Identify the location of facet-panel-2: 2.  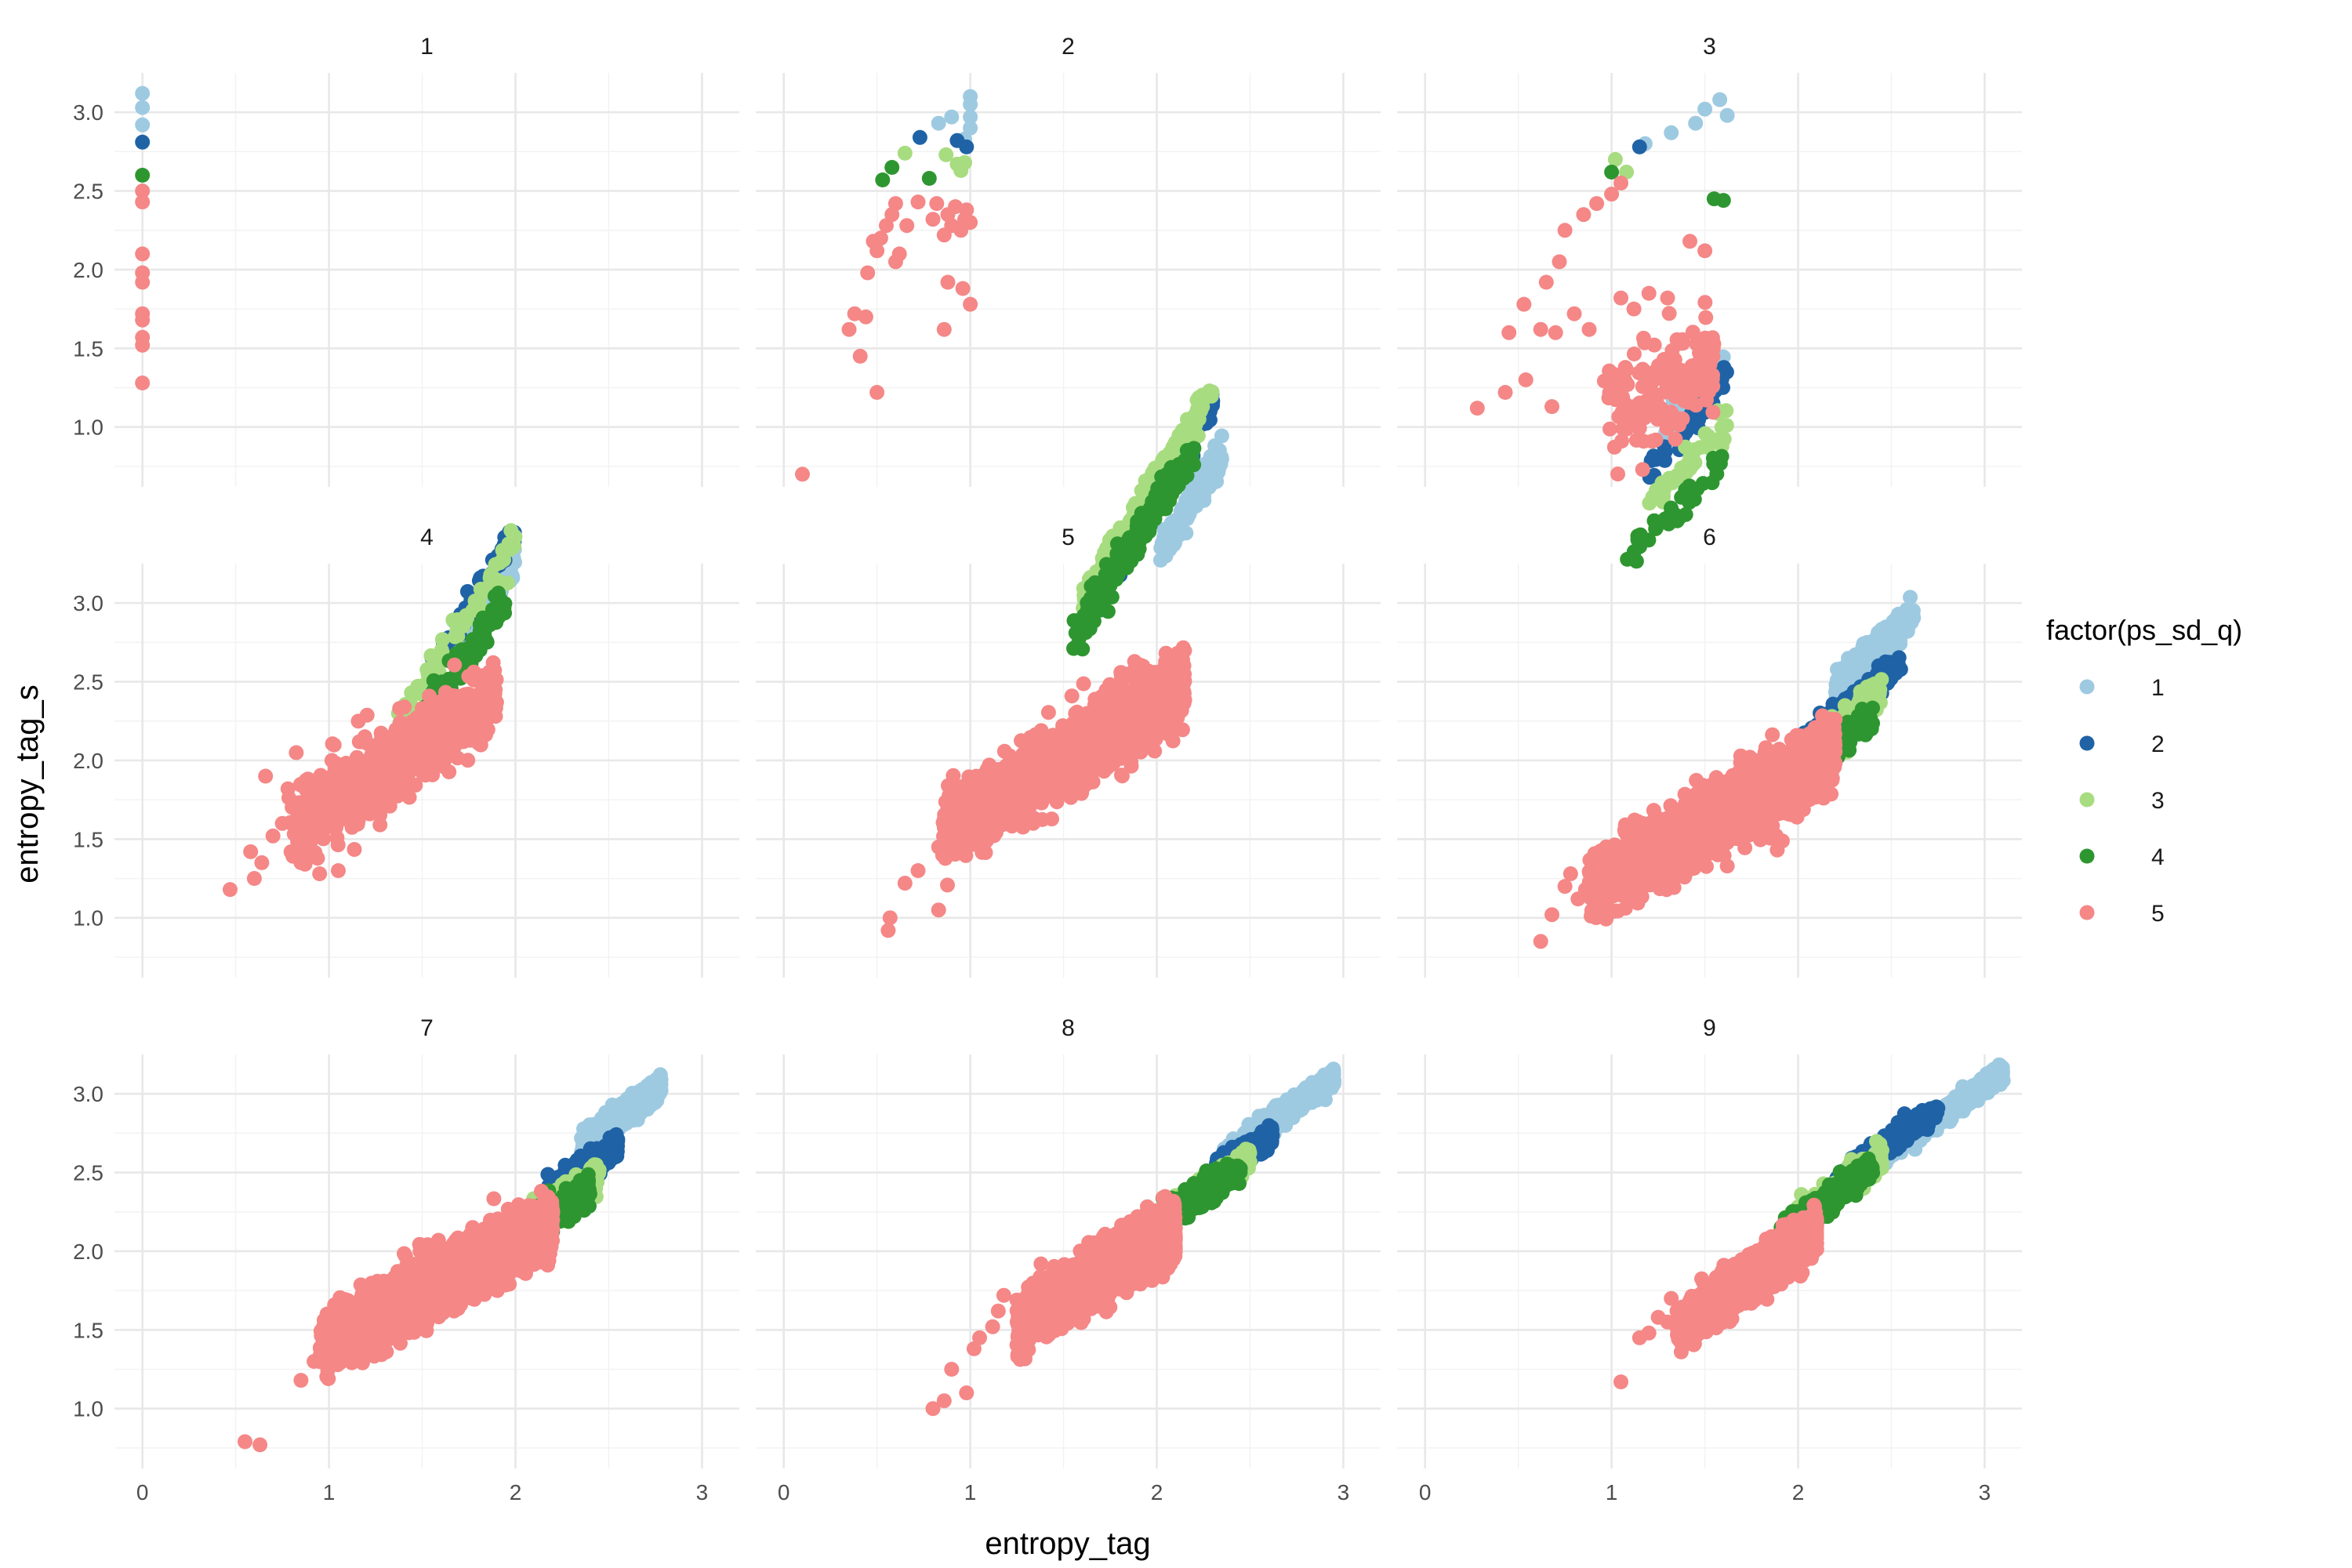
(1068, 260).